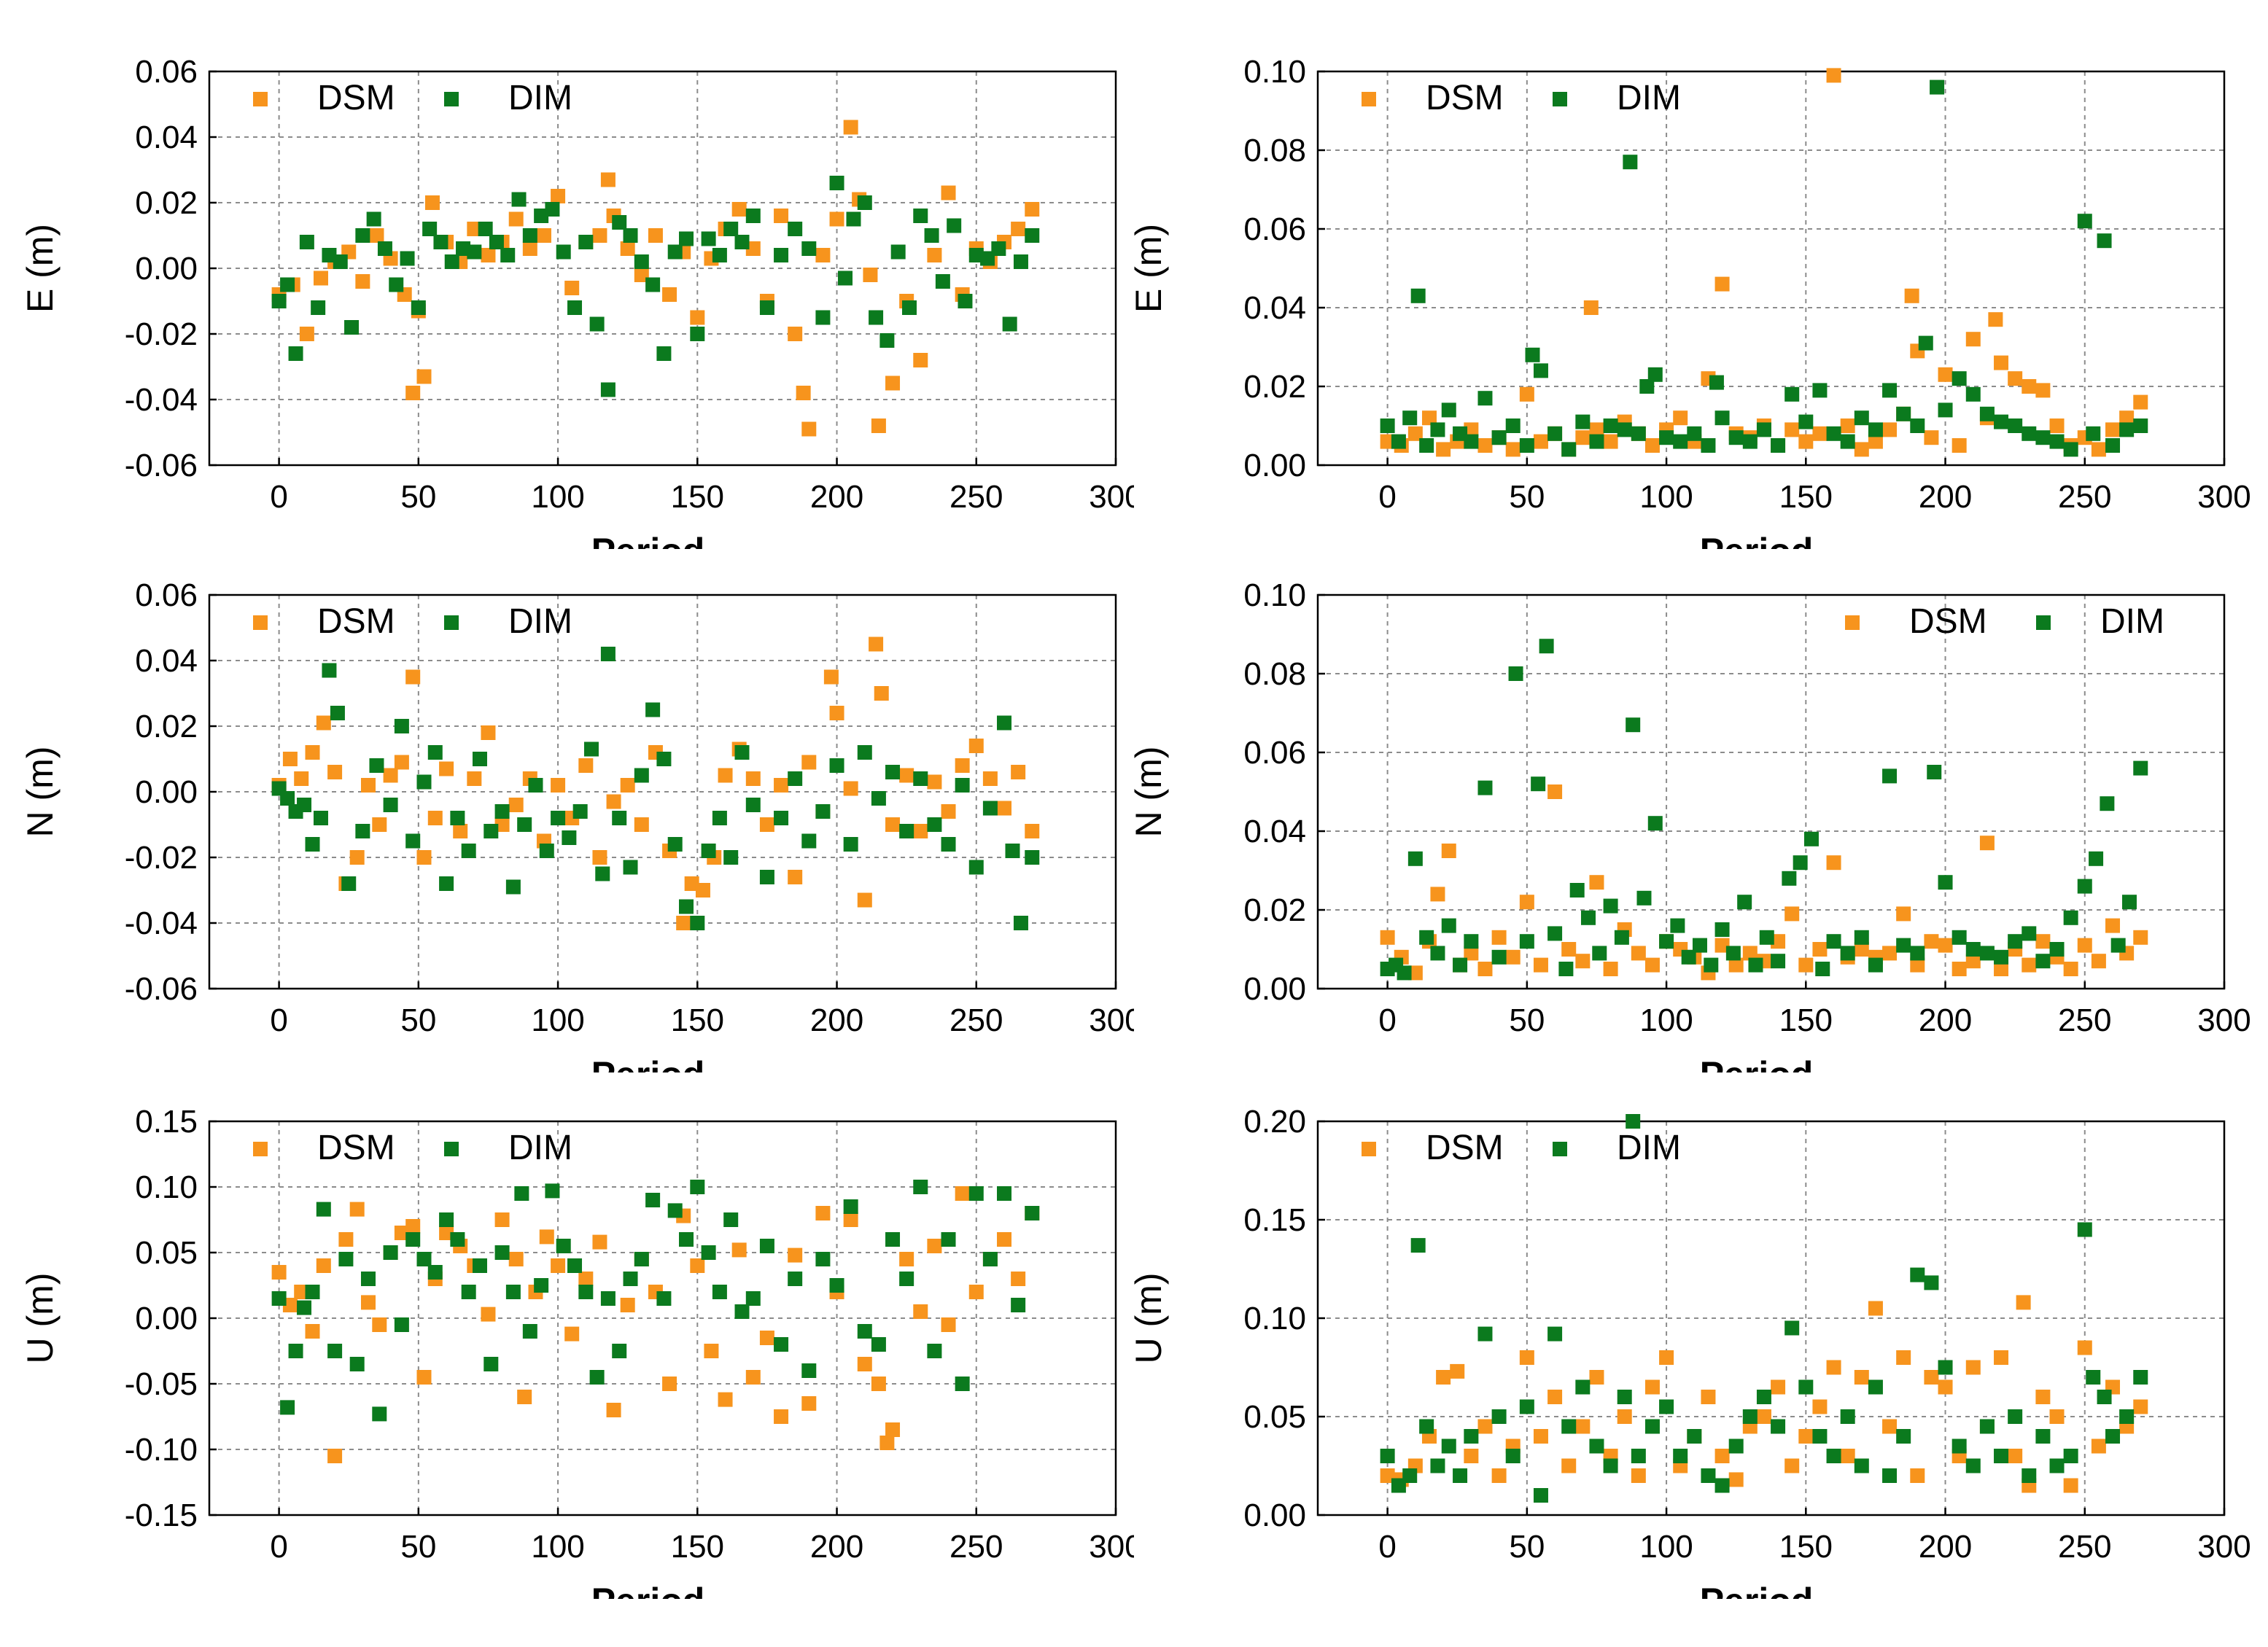 The height and width of the screenshot is (1647, 2268). I want to click on x-tick-label: 200, so click(1945, 1020).